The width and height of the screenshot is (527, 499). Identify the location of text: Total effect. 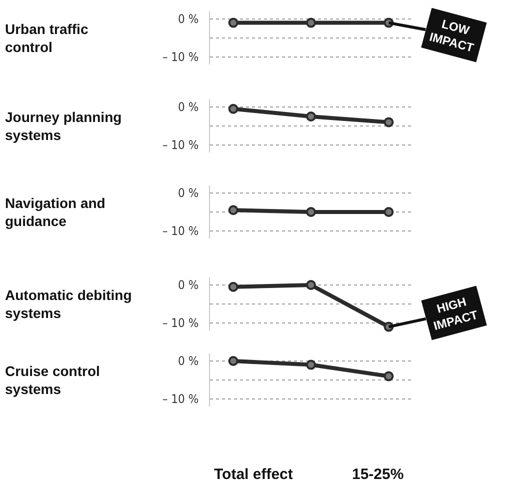
(253, 474).